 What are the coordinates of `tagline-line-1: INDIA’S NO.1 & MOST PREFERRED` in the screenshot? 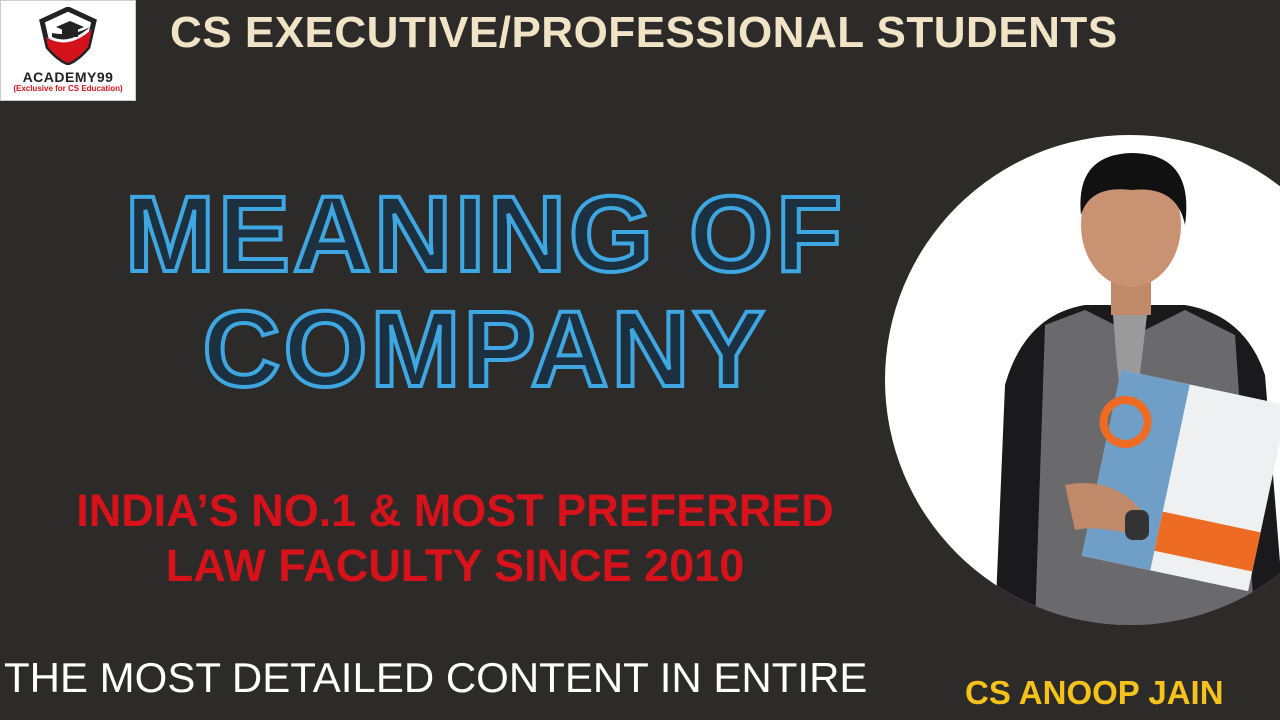 It's located at (455, 510).